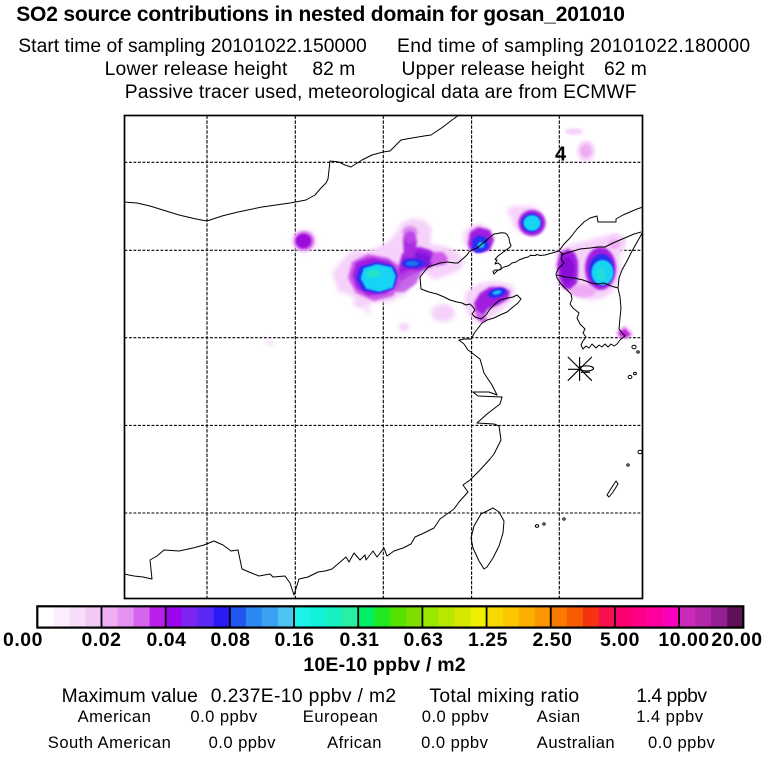 The width and height of the screenshot is (768, 768). What do you see at coordinates (561, 155) in the screenshot?
I see `svg-text: 4` at bounding box center [561, 155].